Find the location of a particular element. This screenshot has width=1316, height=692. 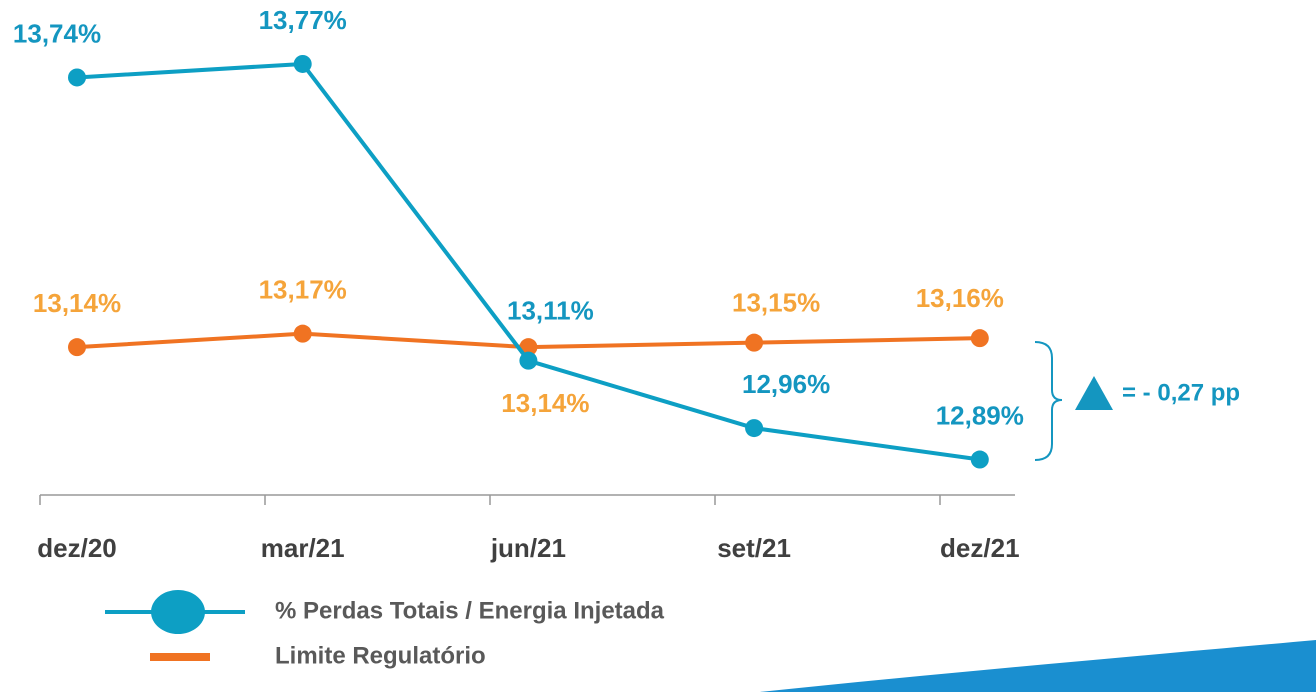

legend-label: Limite Regulatório is located at coordinates (380, 655).